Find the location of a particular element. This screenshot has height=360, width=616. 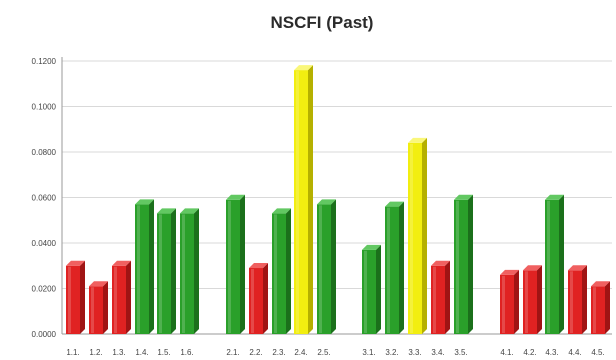

y-tick-label: 0.0200 is located at coordinates (44, 289).